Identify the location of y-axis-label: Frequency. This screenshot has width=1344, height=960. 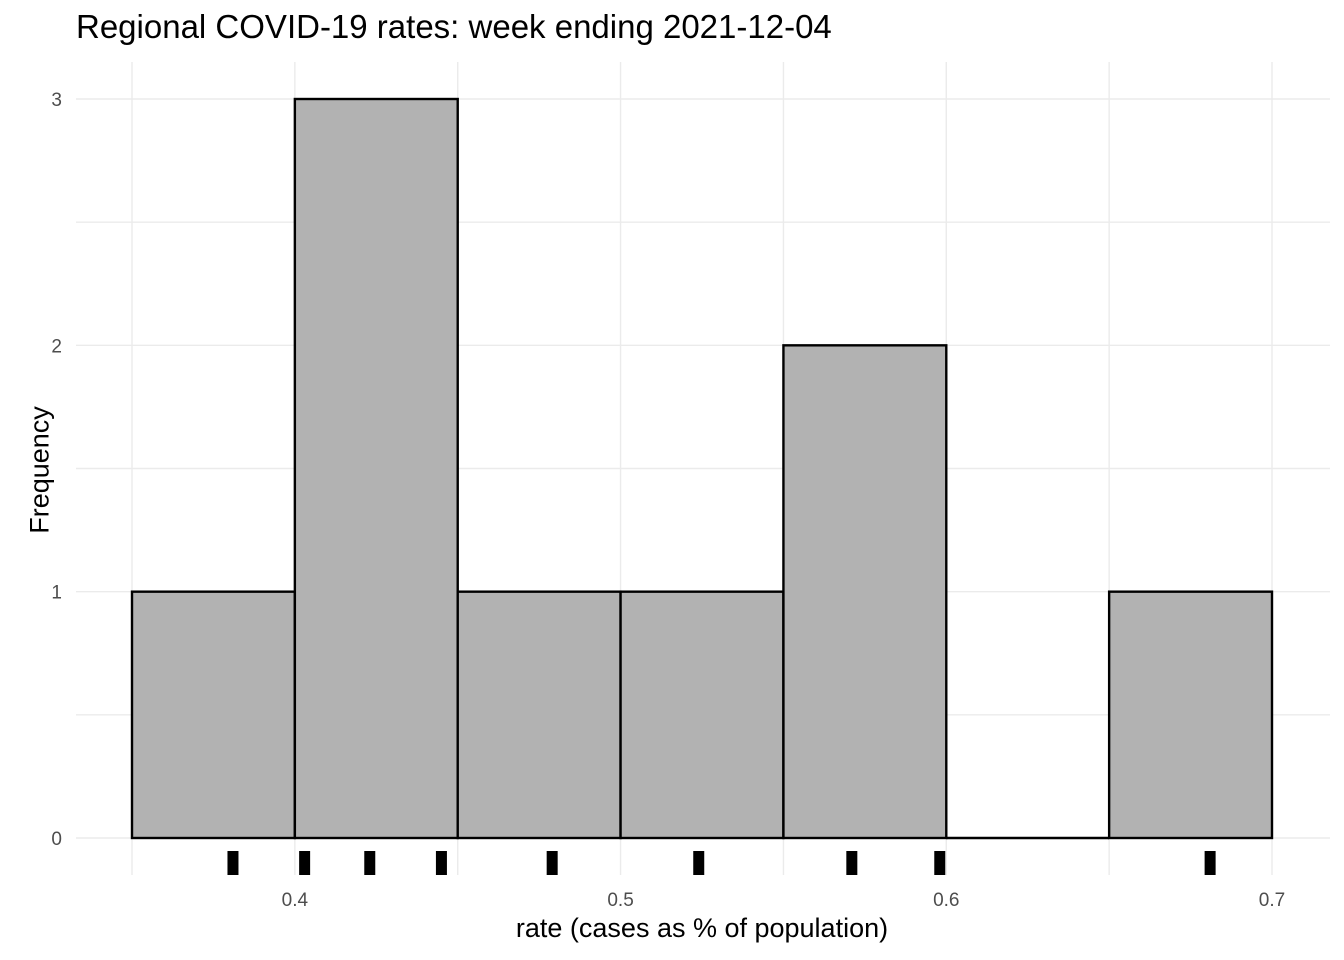
(39, 470).